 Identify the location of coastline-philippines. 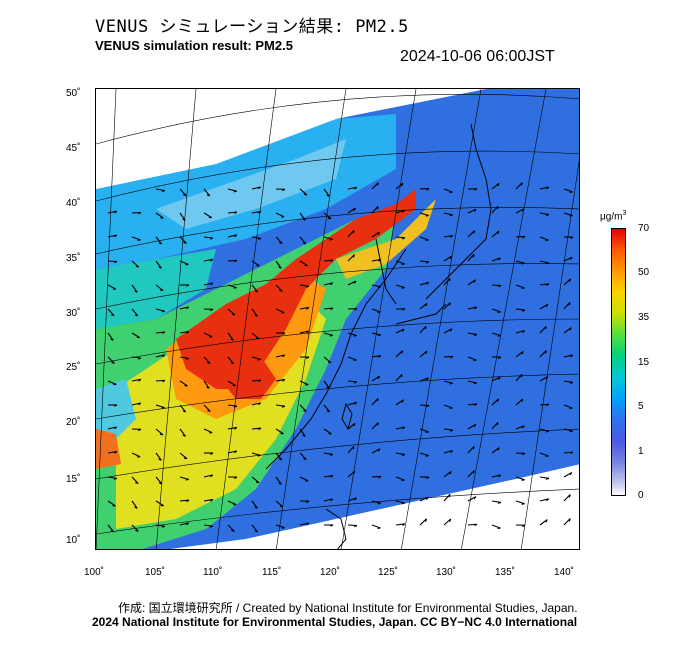
(336, 528).